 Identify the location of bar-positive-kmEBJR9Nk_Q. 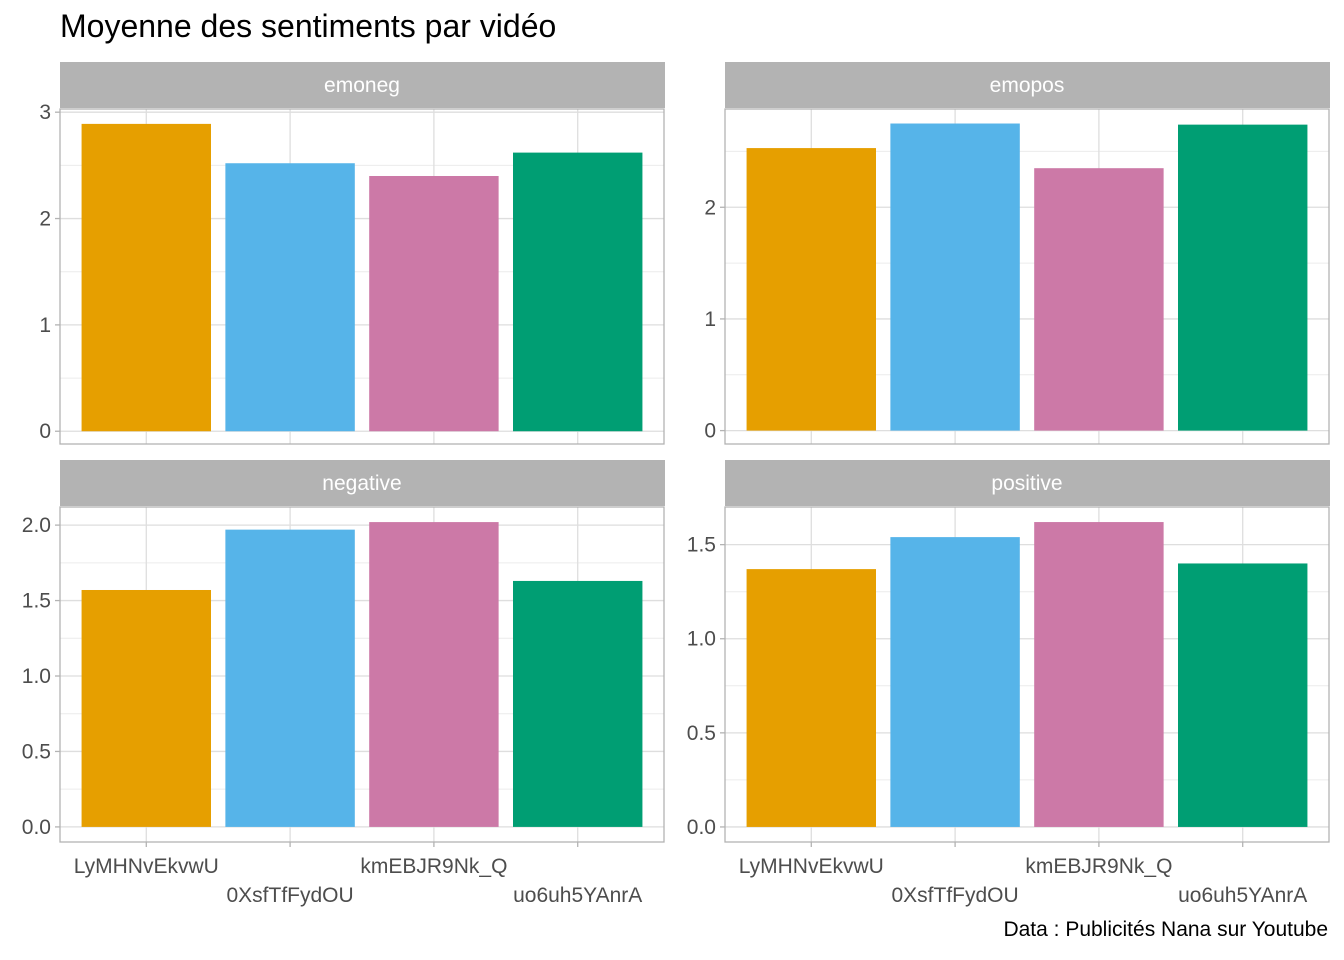
(1099, 674).